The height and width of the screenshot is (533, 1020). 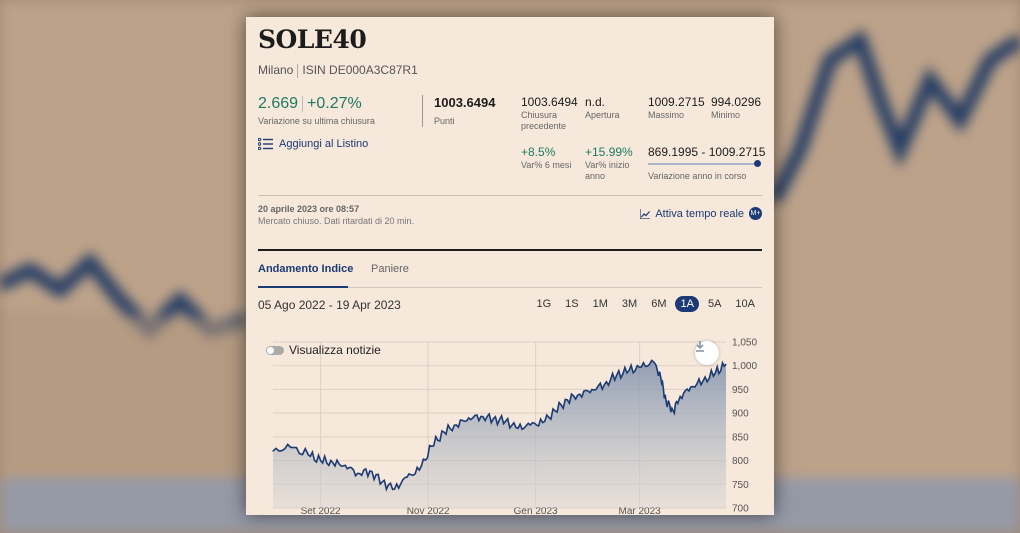 I want to click on area-fill, so click(x=499, y=434).